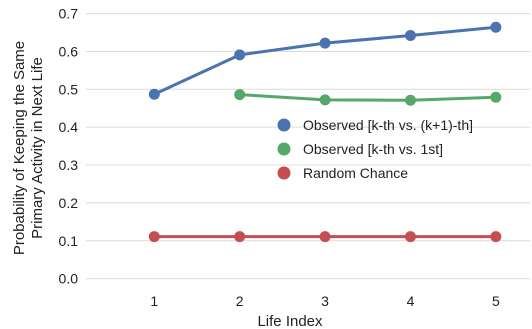  I want to click on legend-label: Random Chance, so click(355, 173).